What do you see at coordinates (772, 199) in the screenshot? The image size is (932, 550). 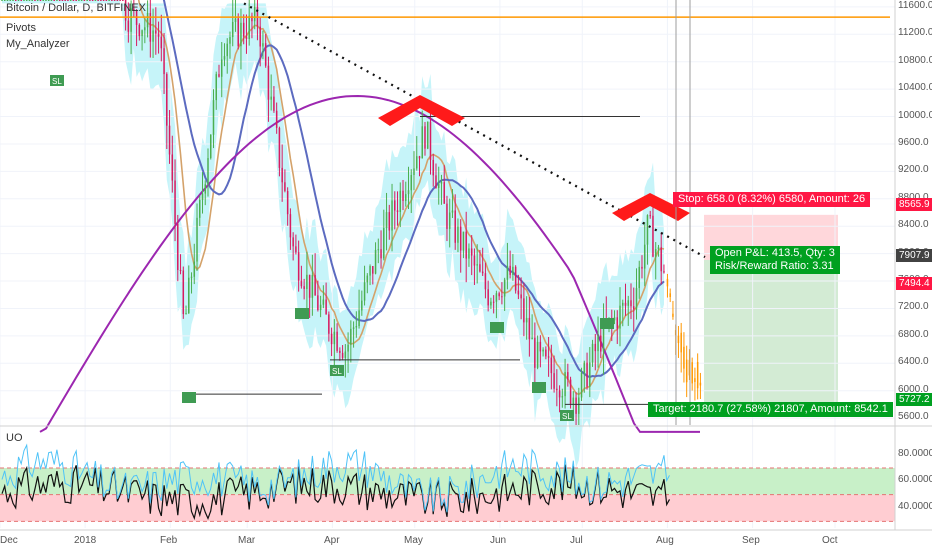 I see `stop-label: Stop: 658.0 (8.32%) 6580, Amount: 26` at bounding box center [772, 199].